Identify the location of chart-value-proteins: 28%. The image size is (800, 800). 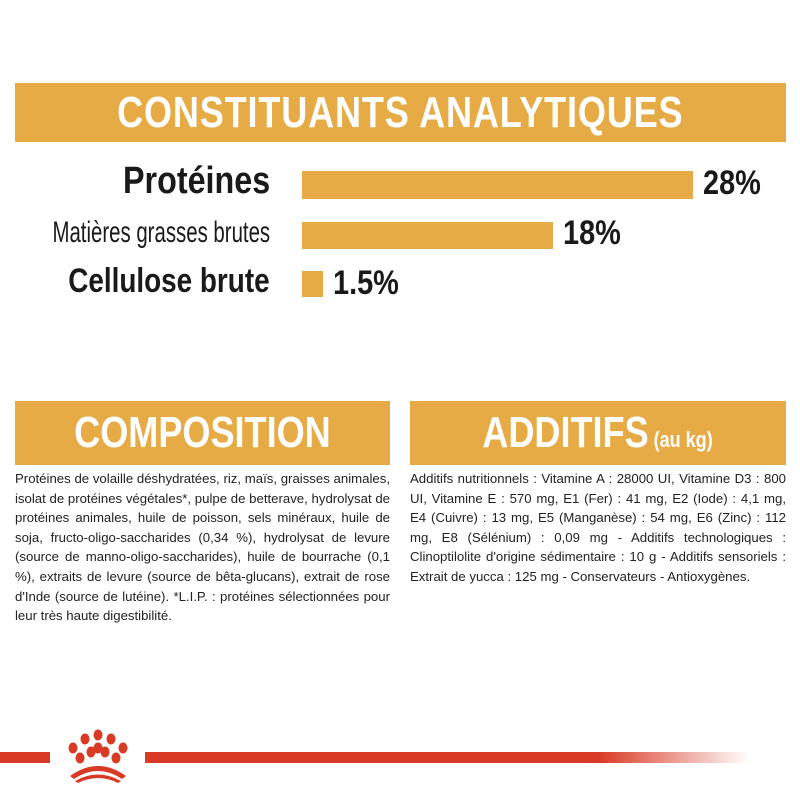
(732, 183).